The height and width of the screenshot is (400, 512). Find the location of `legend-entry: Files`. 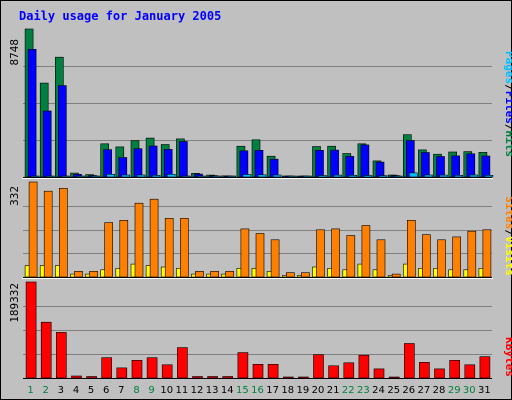

legend-entry: Files is located at coordinates (507, 107).